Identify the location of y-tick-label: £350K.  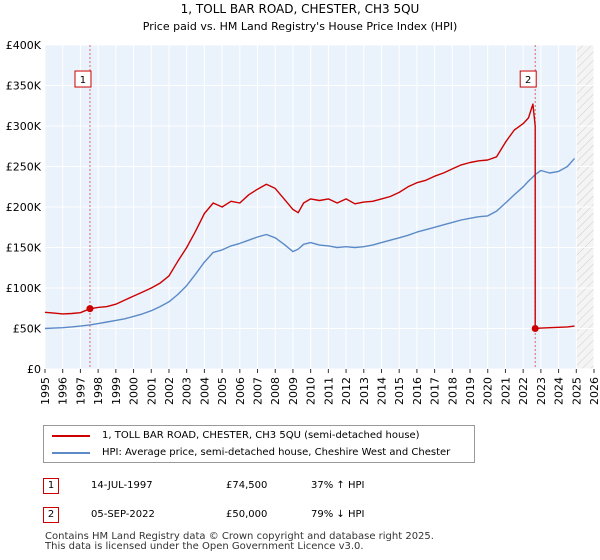
(24, 86).